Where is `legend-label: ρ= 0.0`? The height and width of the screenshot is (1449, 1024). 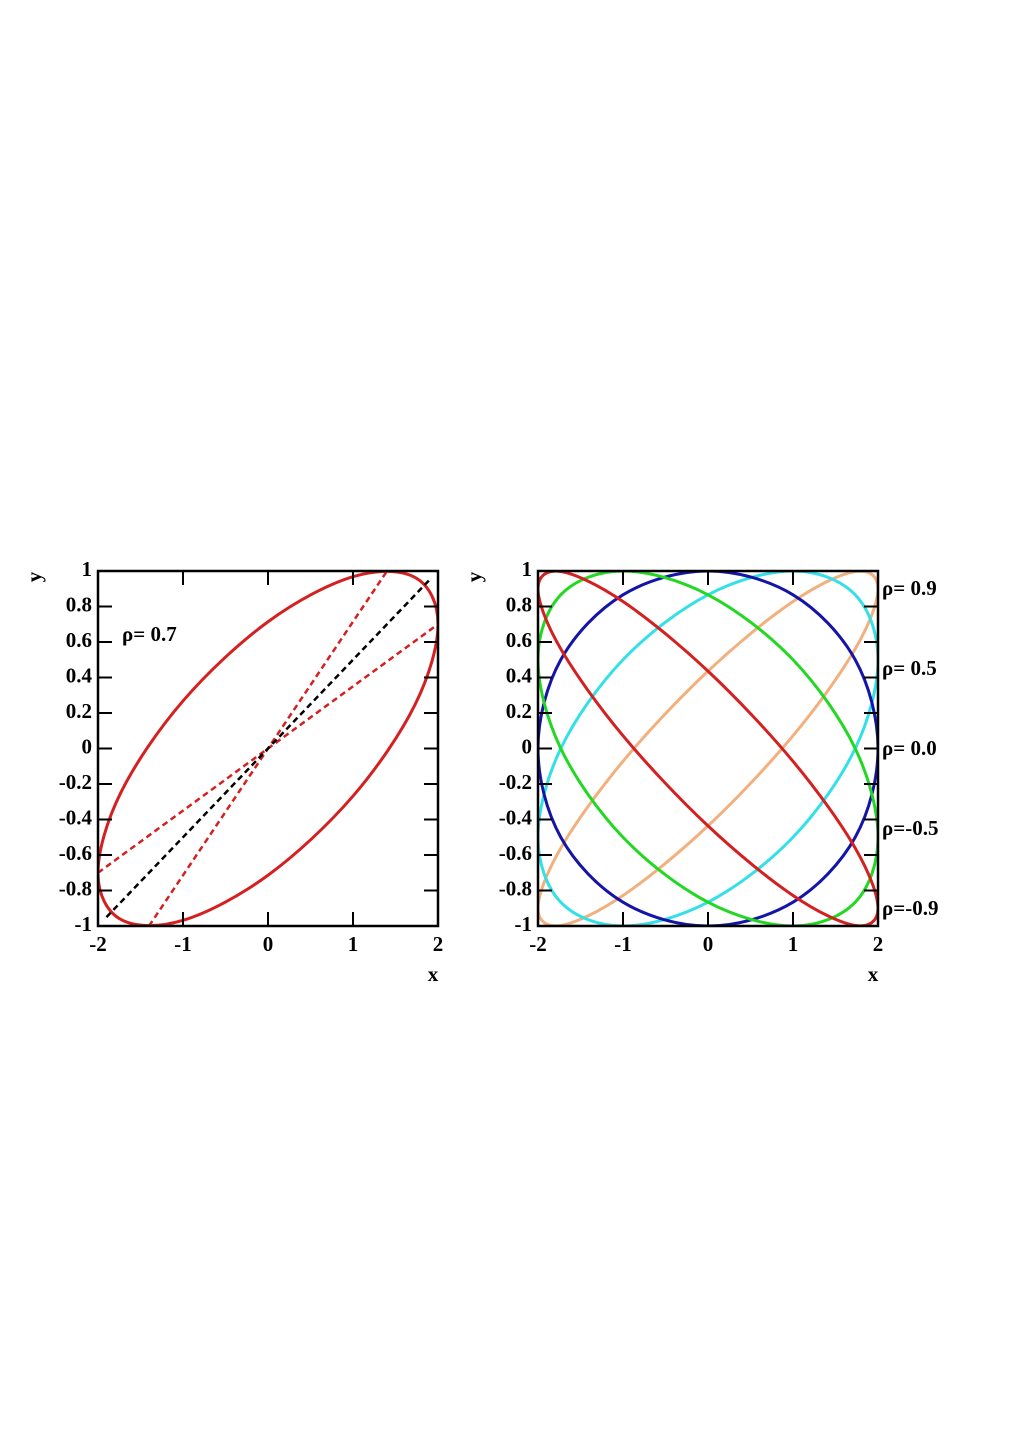
legend-label: ρ= 0.0 is located at coordinates (909, 748).